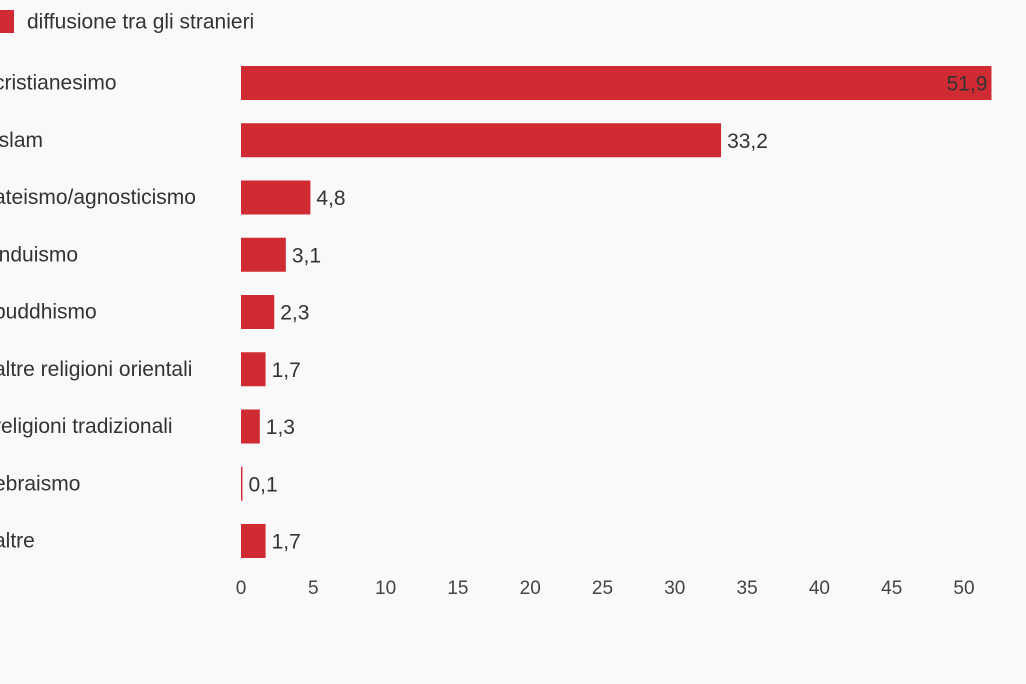 The width and height of the screenshot is (1026, 684). I want to click on category-label: ebraismo, so click(40, 483).